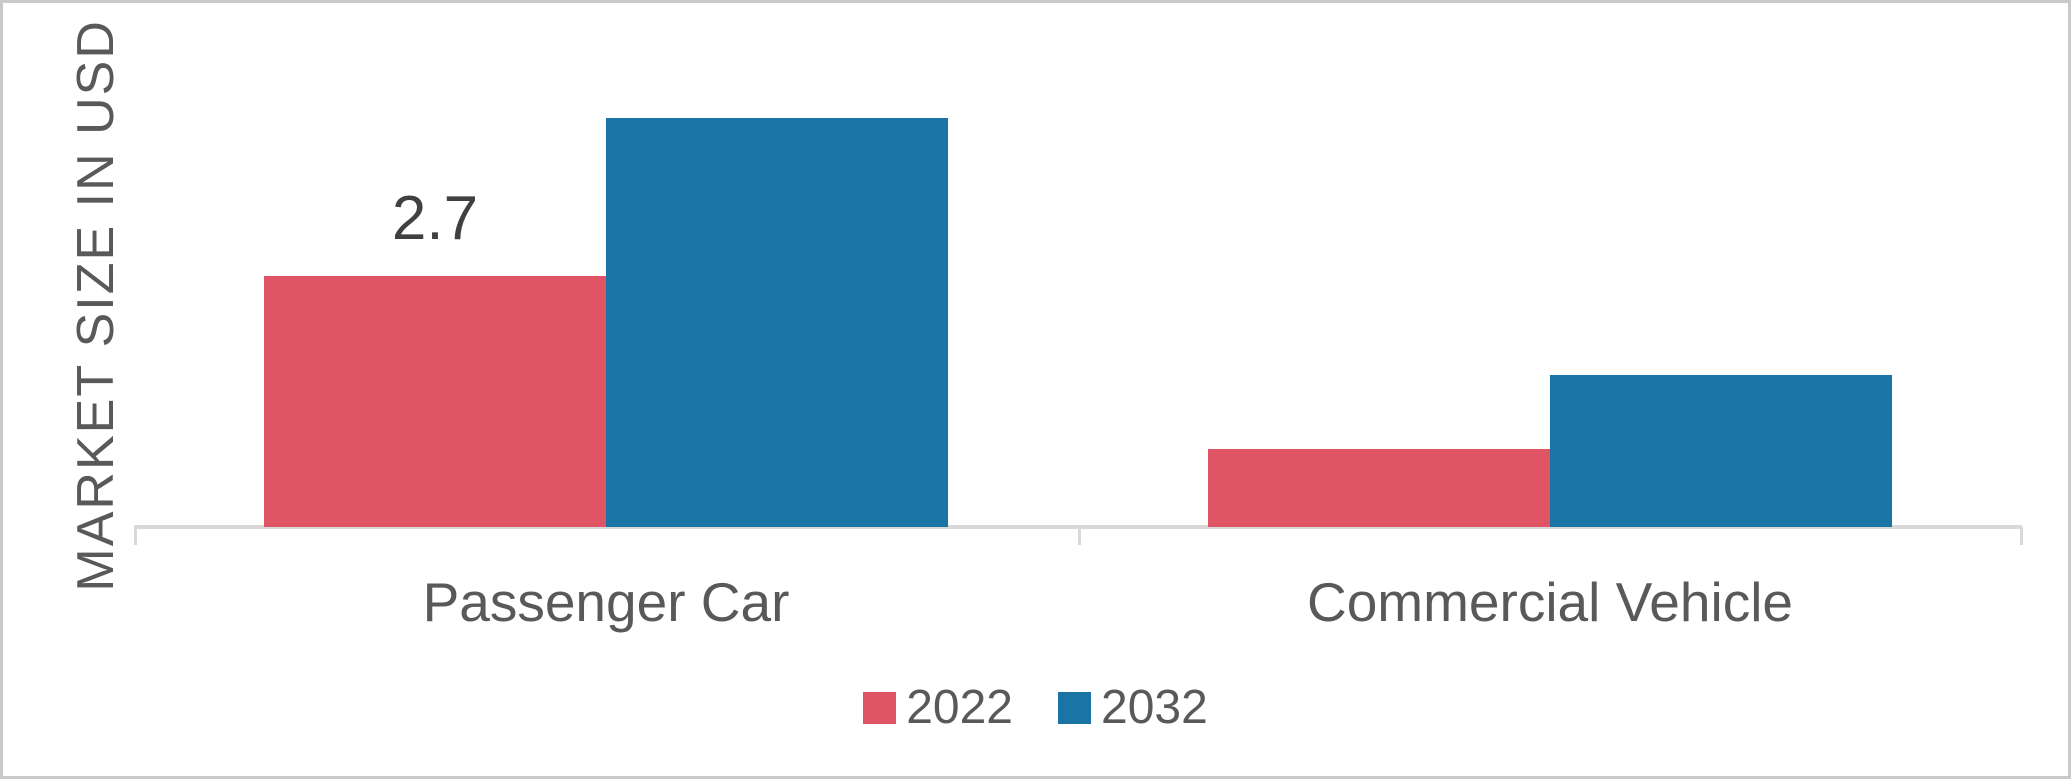 Image resolution: width=2071 pixels, height=779 pixels. What do you see at coordinates (606, 602) in the screenshot?
I see `category-label-passenger-car: Passenger Car` at bounding box center [606, 602].